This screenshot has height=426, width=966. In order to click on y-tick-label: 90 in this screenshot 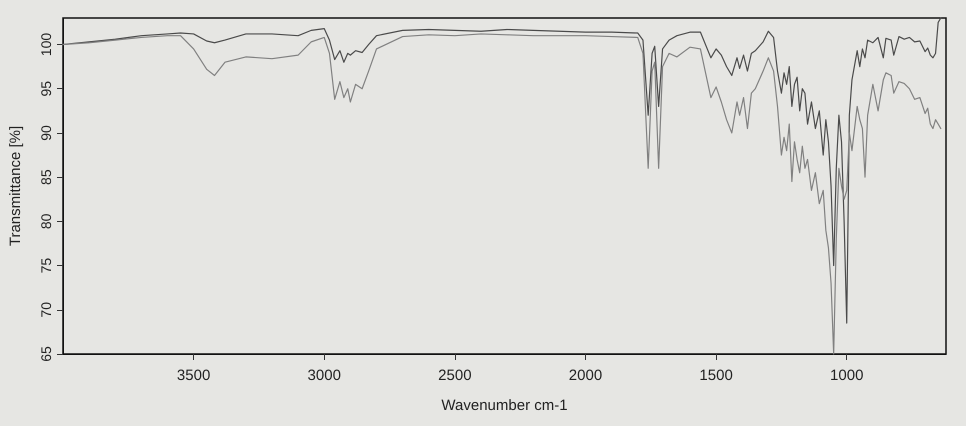, I will do `click(46, 132)`.